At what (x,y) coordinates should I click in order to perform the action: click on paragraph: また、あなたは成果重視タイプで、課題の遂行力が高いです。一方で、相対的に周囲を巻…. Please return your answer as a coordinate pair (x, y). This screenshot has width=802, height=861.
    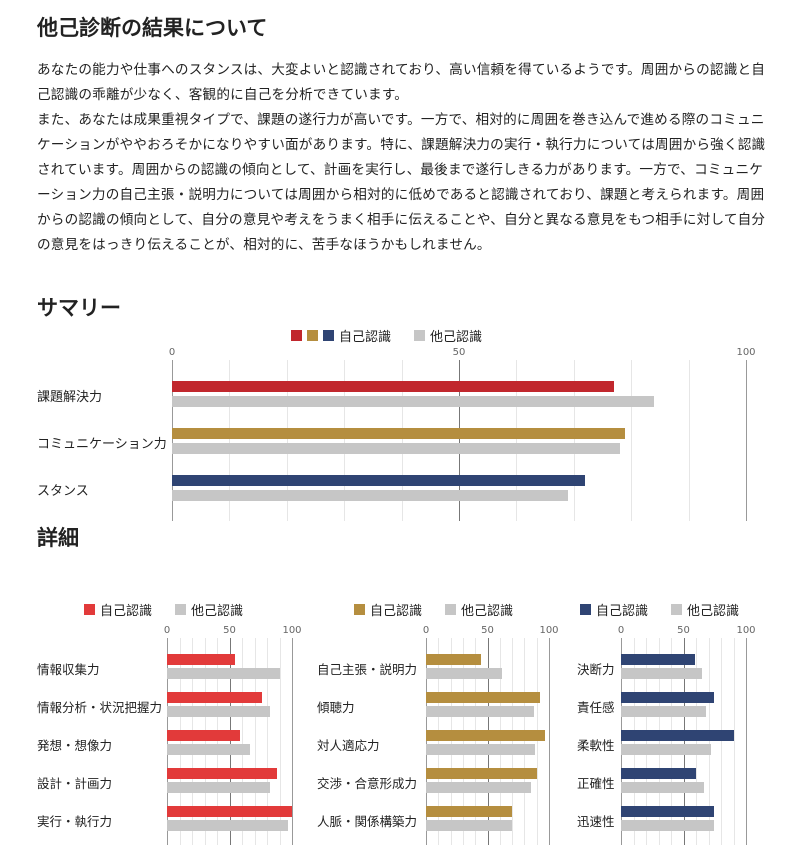
    Looking at the image, I should click on (401, 182).